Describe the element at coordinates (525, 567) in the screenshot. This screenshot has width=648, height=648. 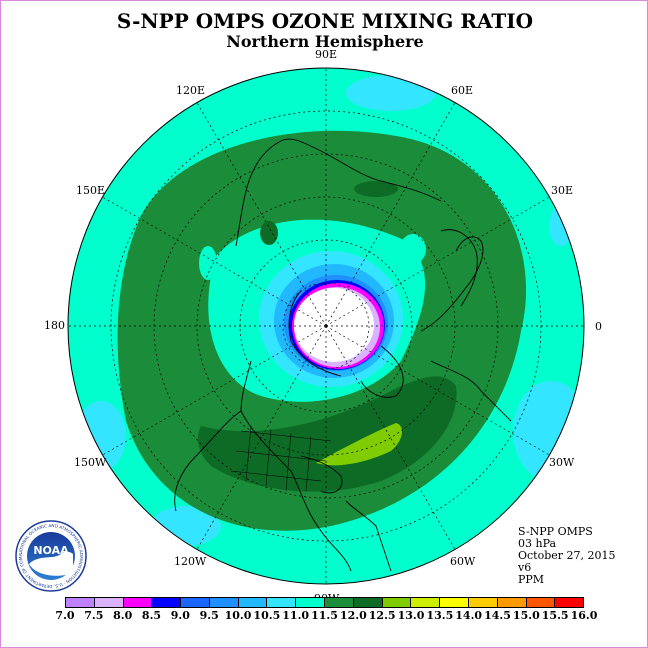
I see `version-label: v6` at that location.